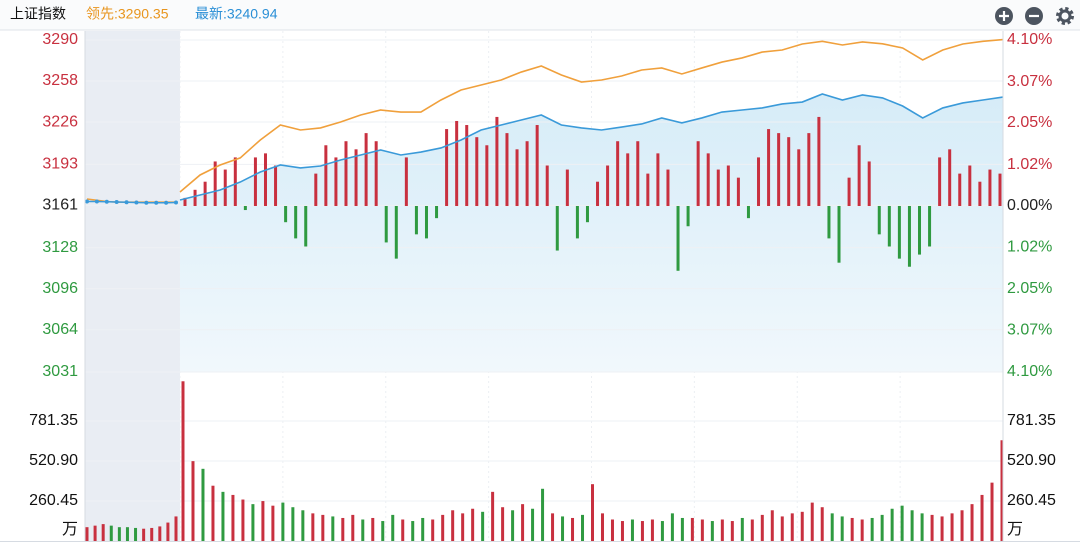 The height and width of the screenshot is (547, 1080). What do you see at coordinates (540, 15) in the screenshot?
I see `header-bar` at bounding box center [540, 15].